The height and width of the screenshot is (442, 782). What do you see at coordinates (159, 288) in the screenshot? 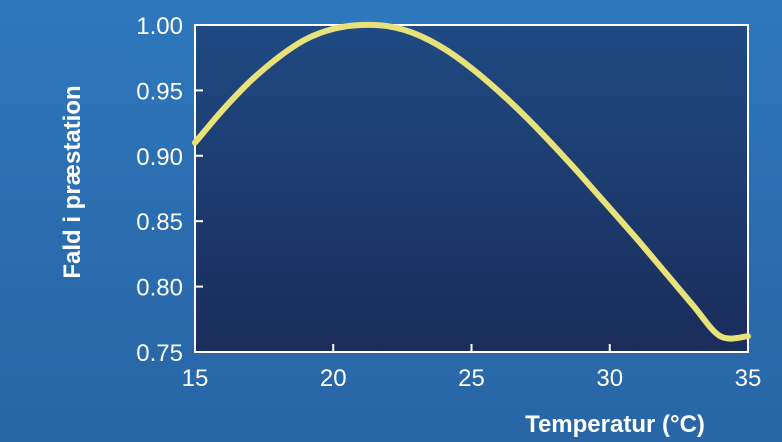
I see `y-tick-label: 0.80` at bounding box center [159, 288].